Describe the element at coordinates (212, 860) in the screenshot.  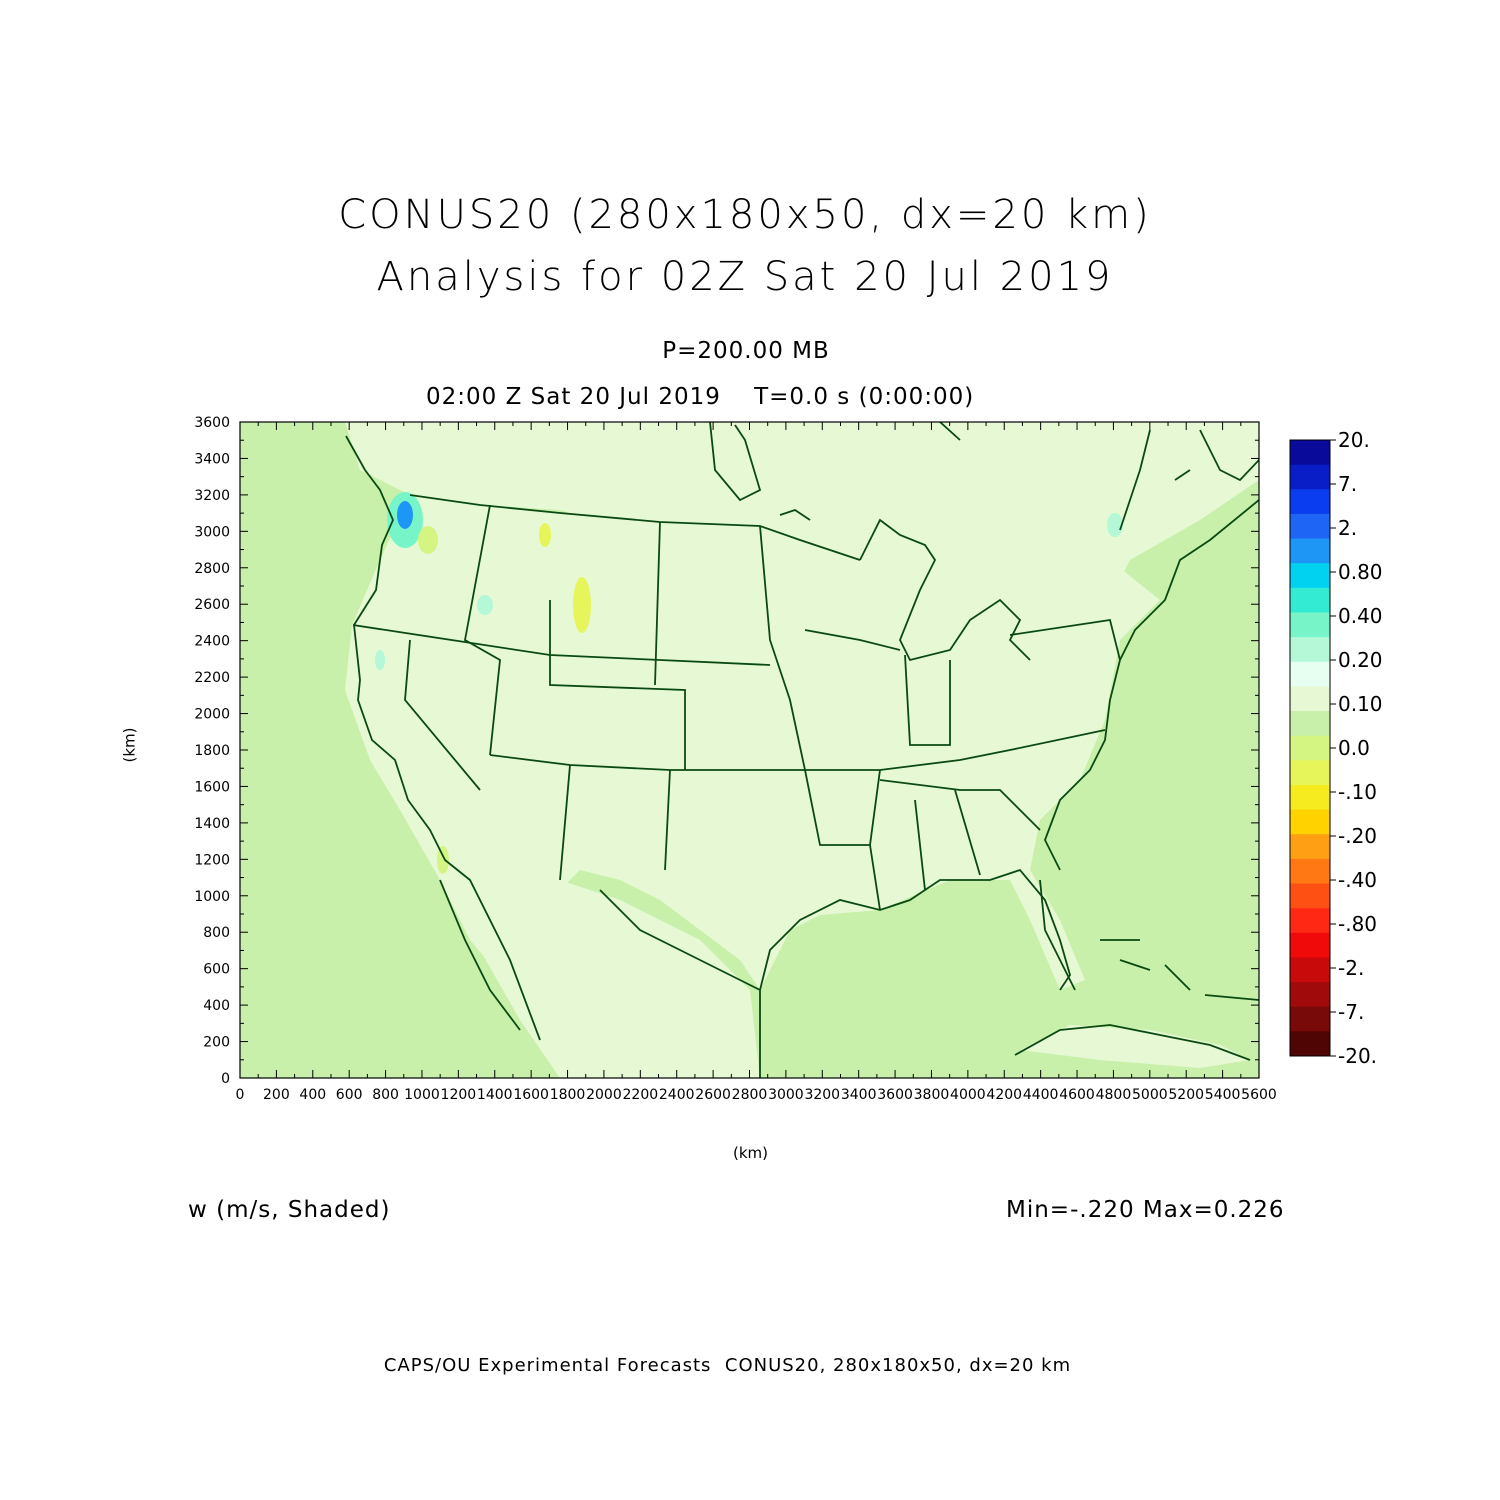
I see `y-tick-label: 1200` at that location.